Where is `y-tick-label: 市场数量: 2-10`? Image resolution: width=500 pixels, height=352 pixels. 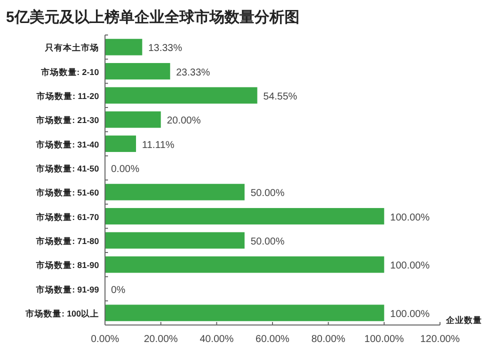
y-tick-label: 市场数量: 2-10 is located at coordinates (70, 71).